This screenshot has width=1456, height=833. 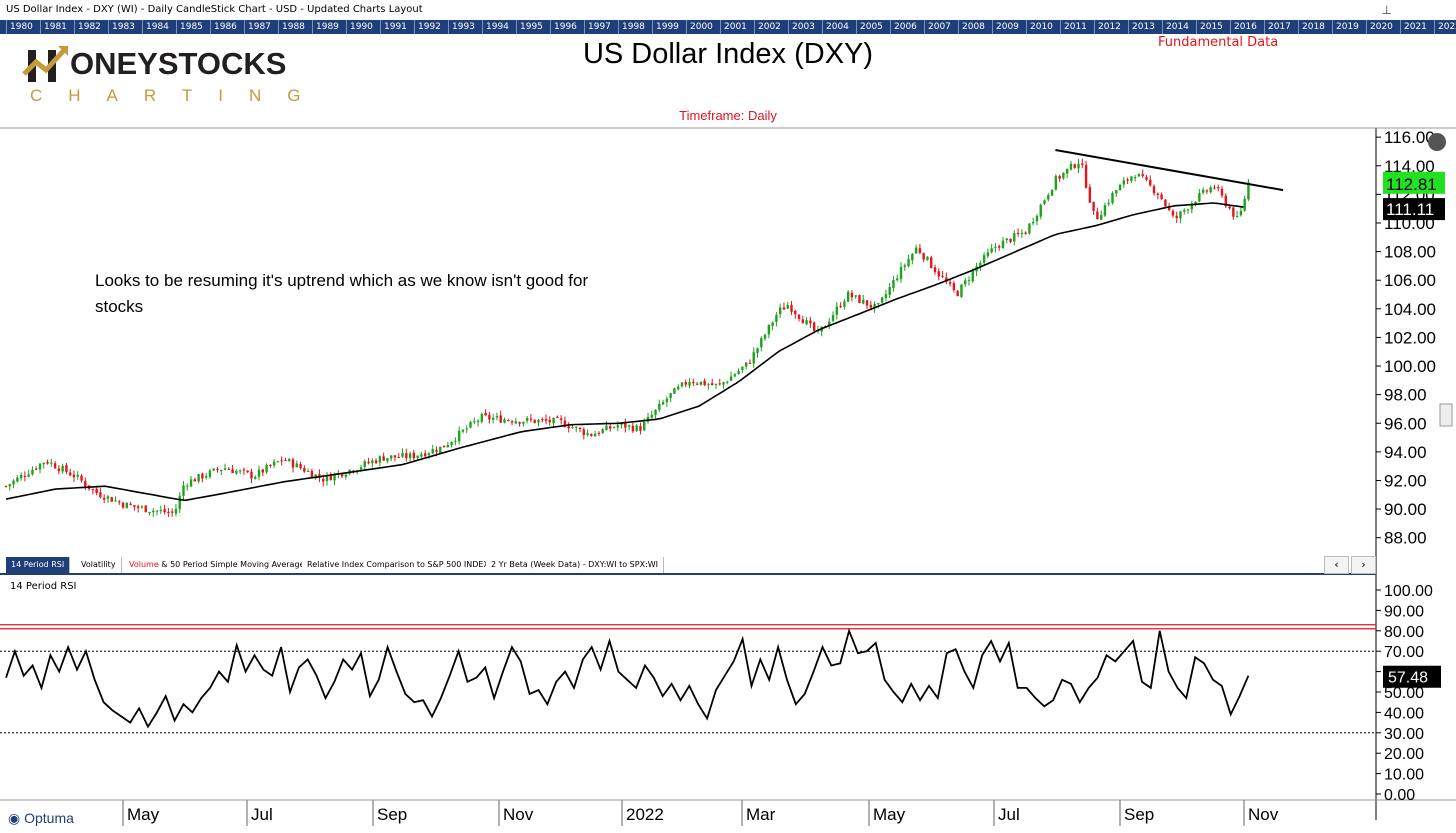 What do you see at coordinates (567, 27) in the screenshot?
I see `year-cell: 1996` at bounding box center [567, 27].